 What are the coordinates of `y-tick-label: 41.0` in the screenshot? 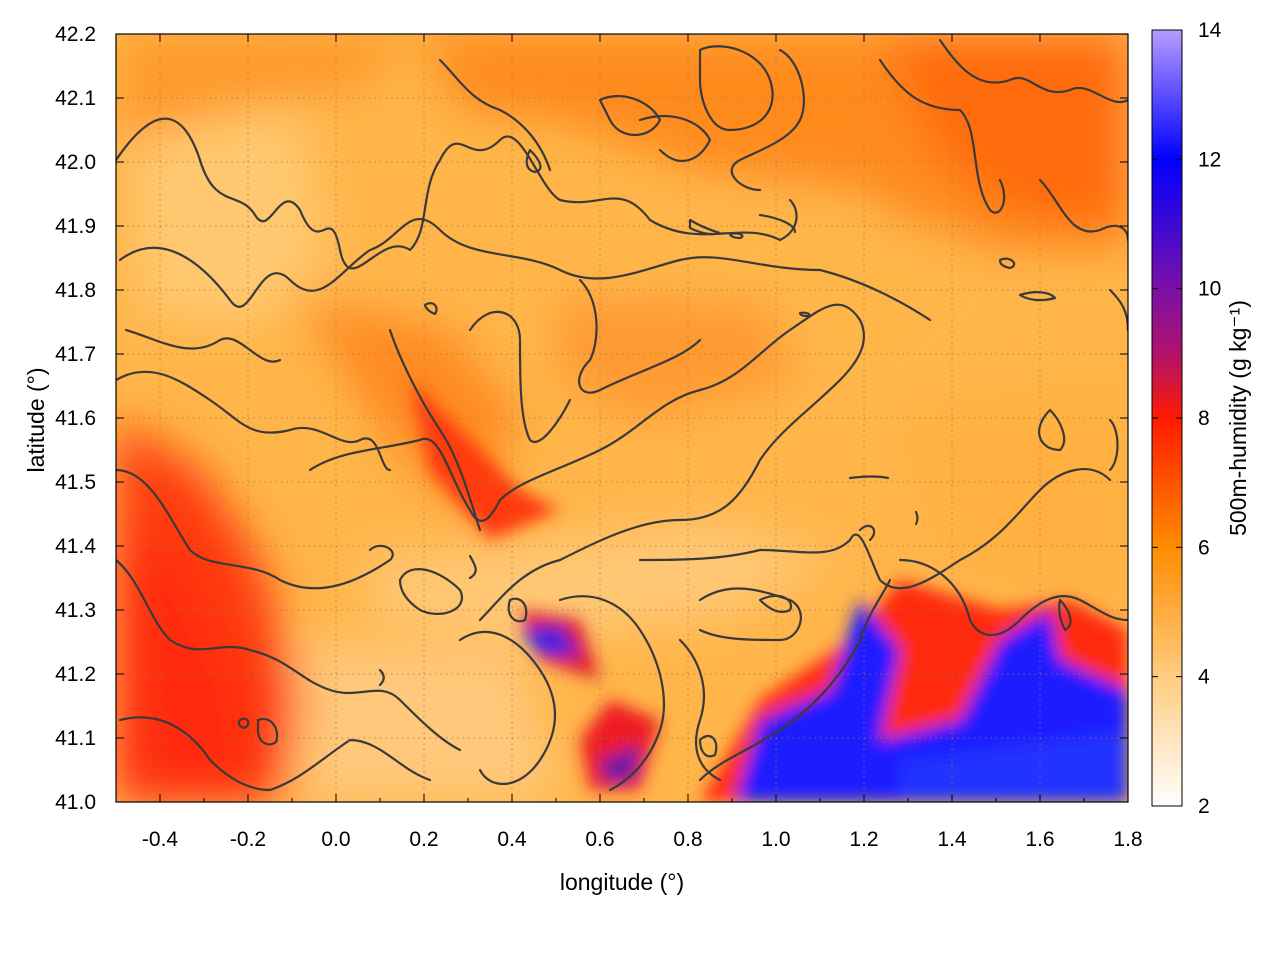 It's located at (75, 802).